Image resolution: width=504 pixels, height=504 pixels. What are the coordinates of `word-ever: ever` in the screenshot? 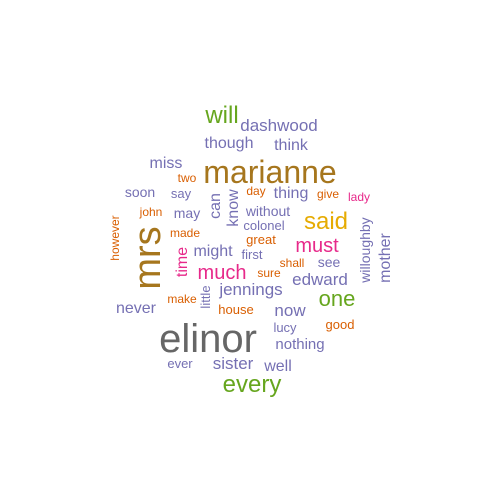 It's located at (180, 363).